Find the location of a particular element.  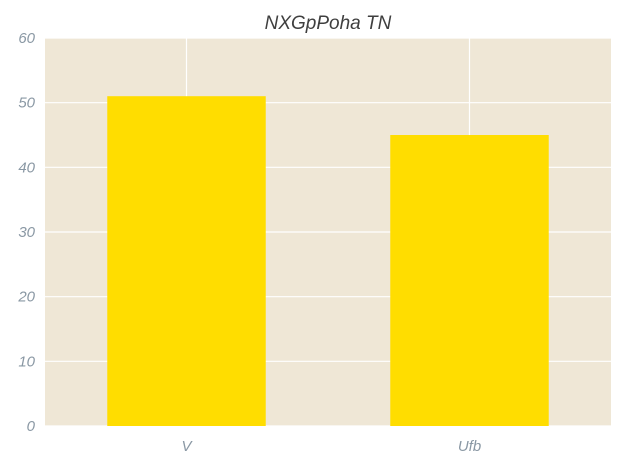

y-tick-label: 0 is located at coordinates (31, 426).